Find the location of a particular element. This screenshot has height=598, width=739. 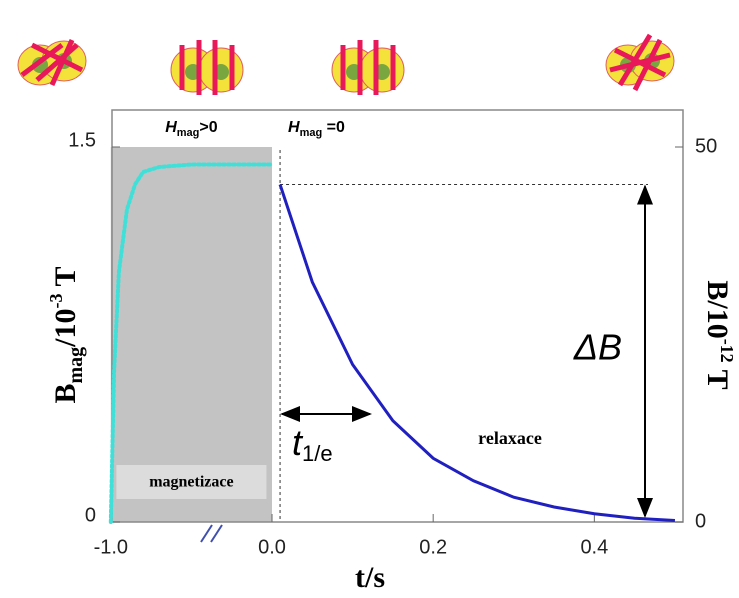

region is located at coordinates (191, 334).